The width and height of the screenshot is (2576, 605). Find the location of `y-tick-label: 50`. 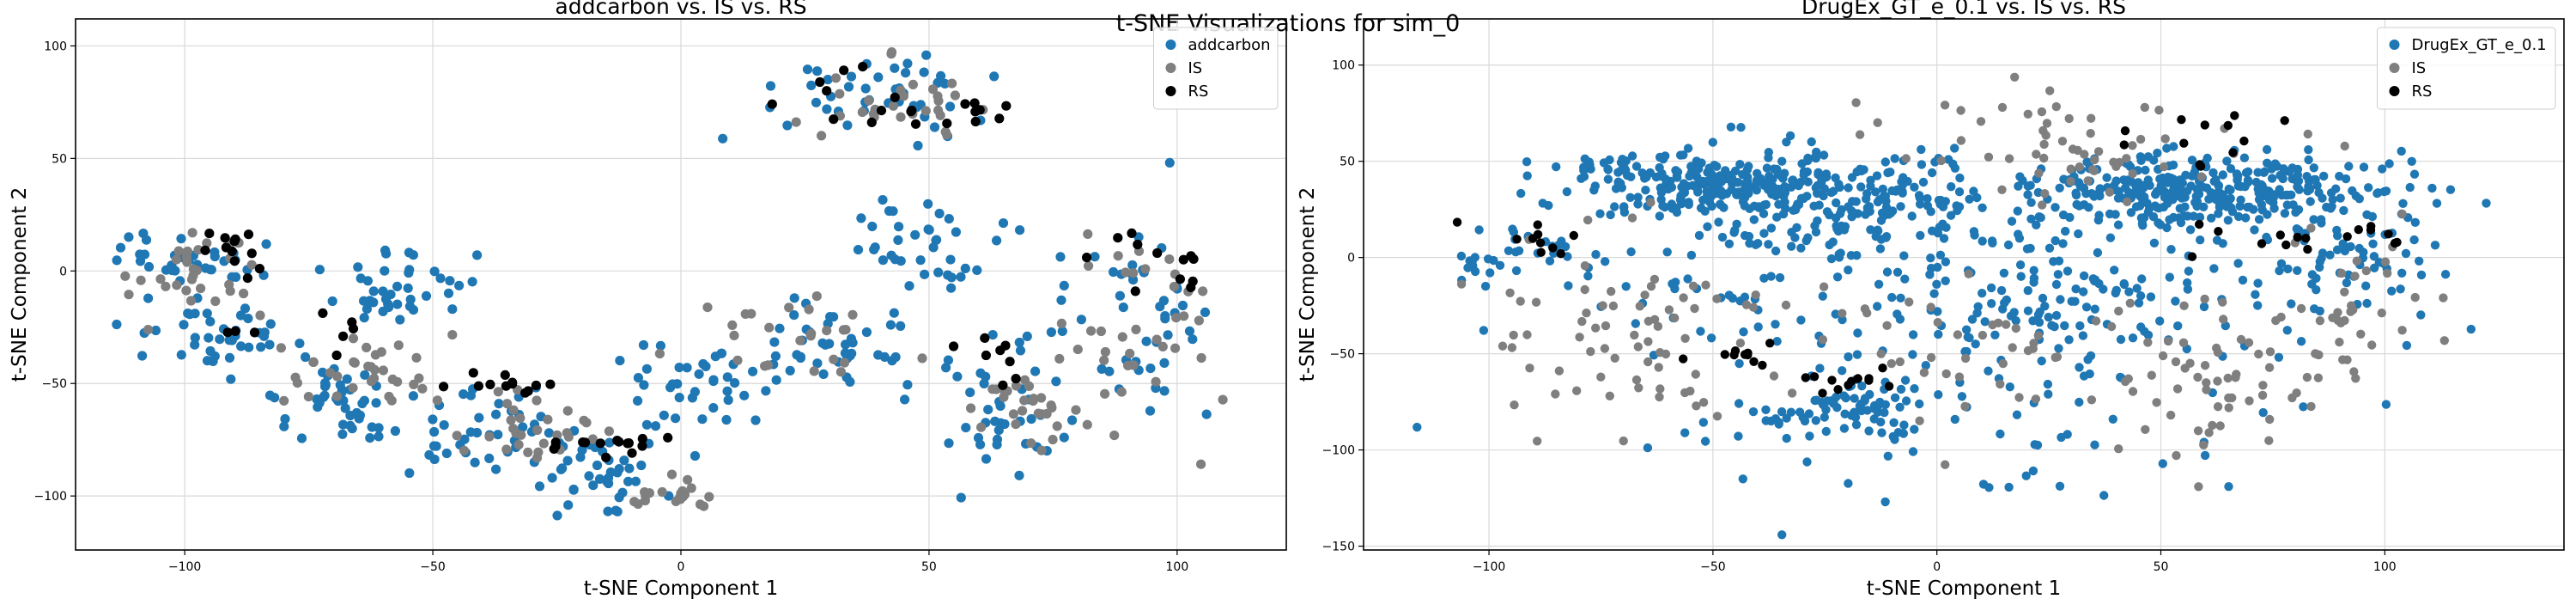

y-tick-label: 50 is located at coordinates (59, 159).